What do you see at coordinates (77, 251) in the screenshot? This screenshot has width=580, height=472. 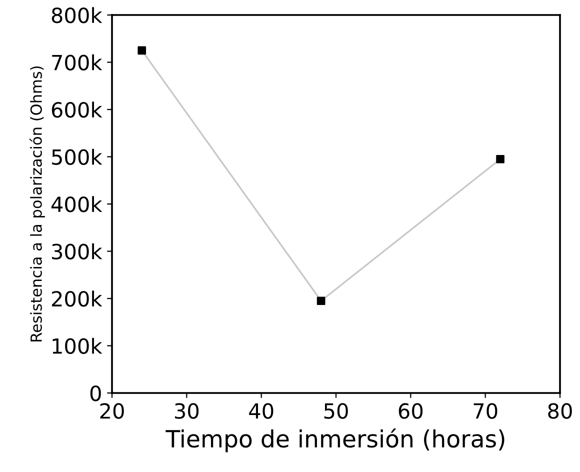 I see `y-tick-label: 300k` at bounding box center [77, 251].